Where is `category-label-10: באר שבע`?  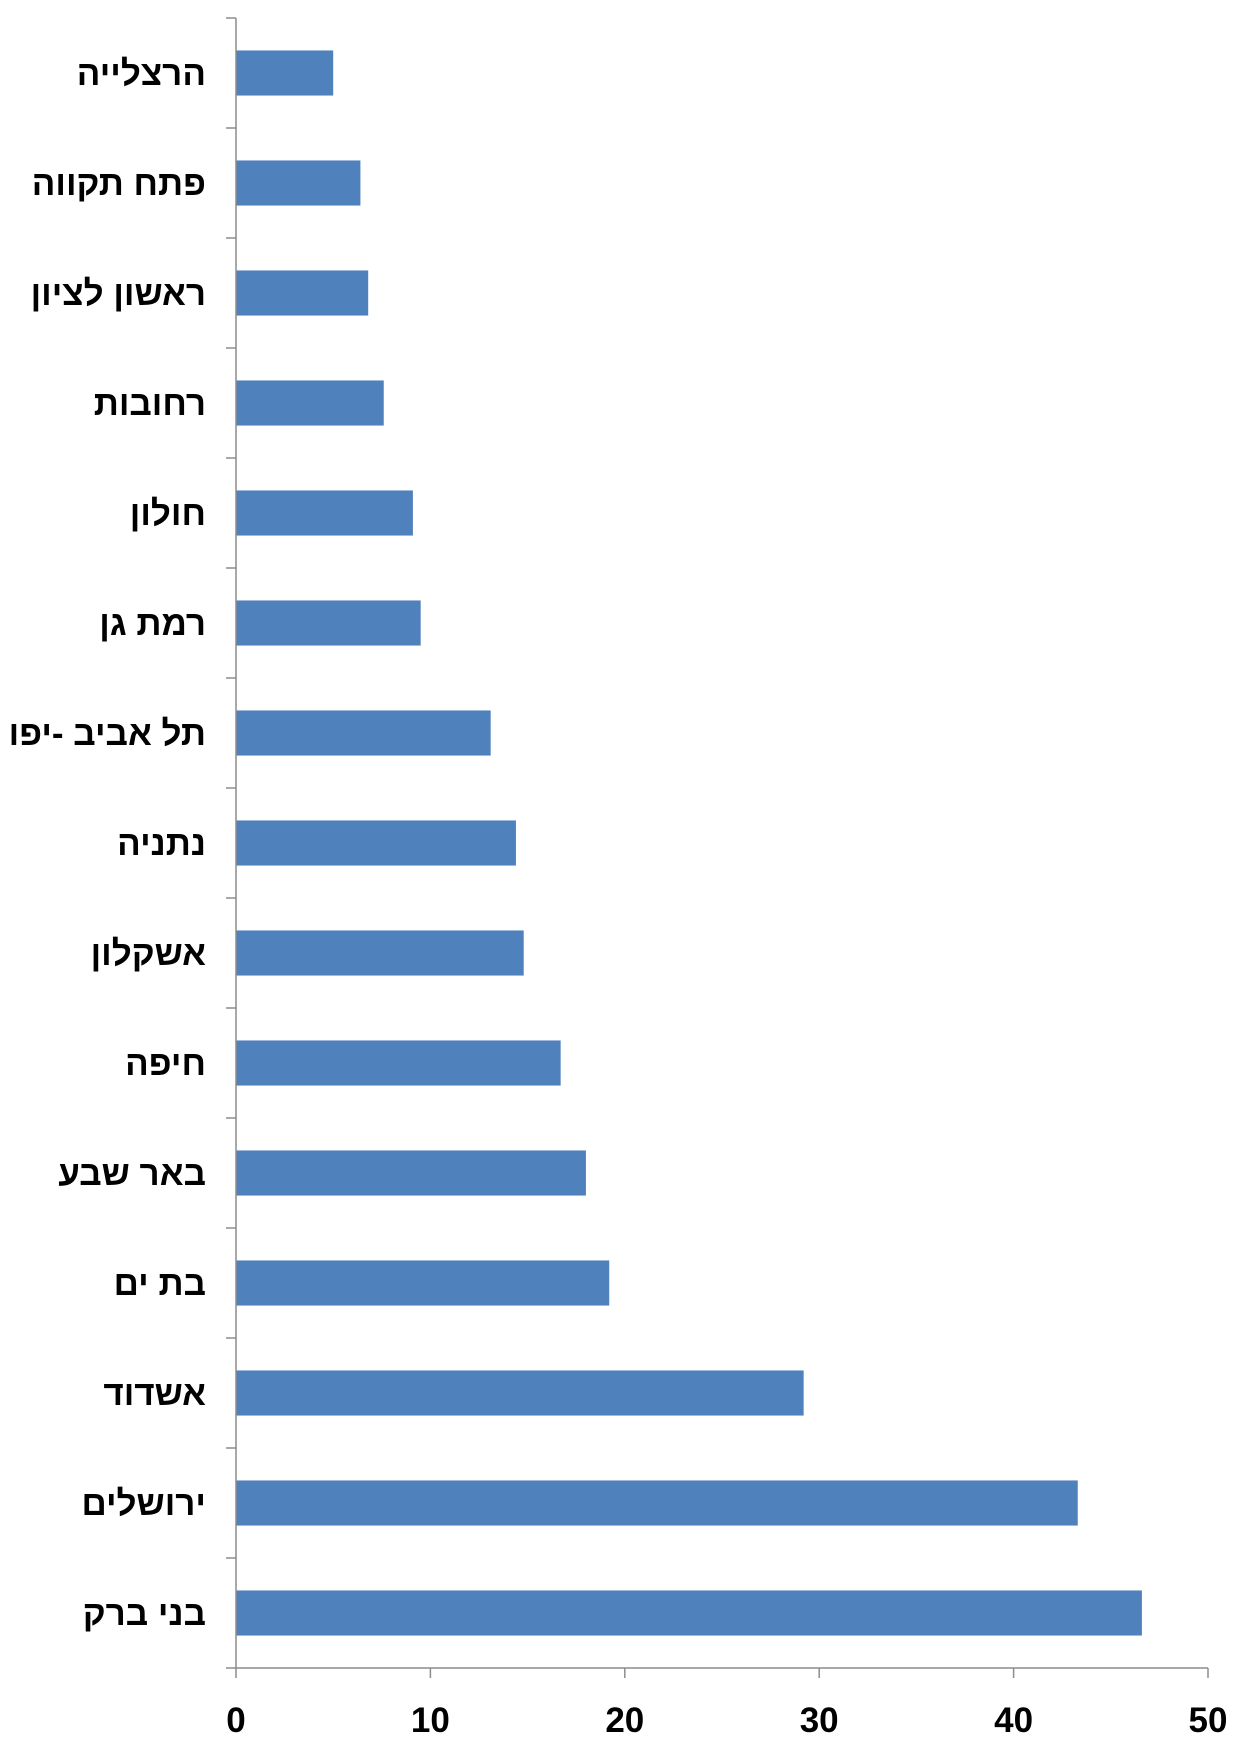 category-label-10: באר שבע is located at coordinates (132, 1173).